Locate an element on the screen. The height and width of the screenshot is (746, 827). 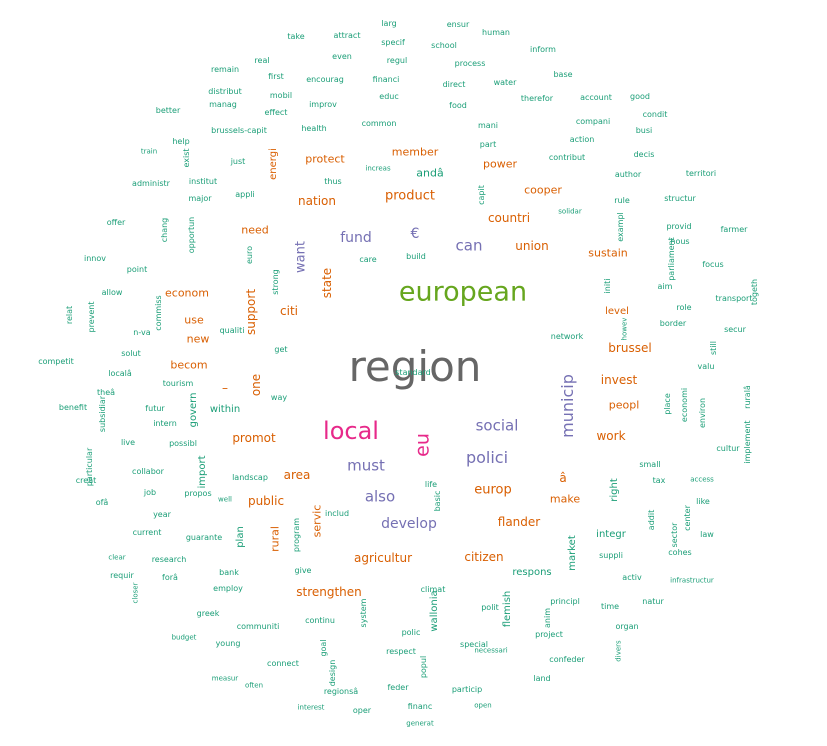
word-15: state is located at coordinates (327, 283).